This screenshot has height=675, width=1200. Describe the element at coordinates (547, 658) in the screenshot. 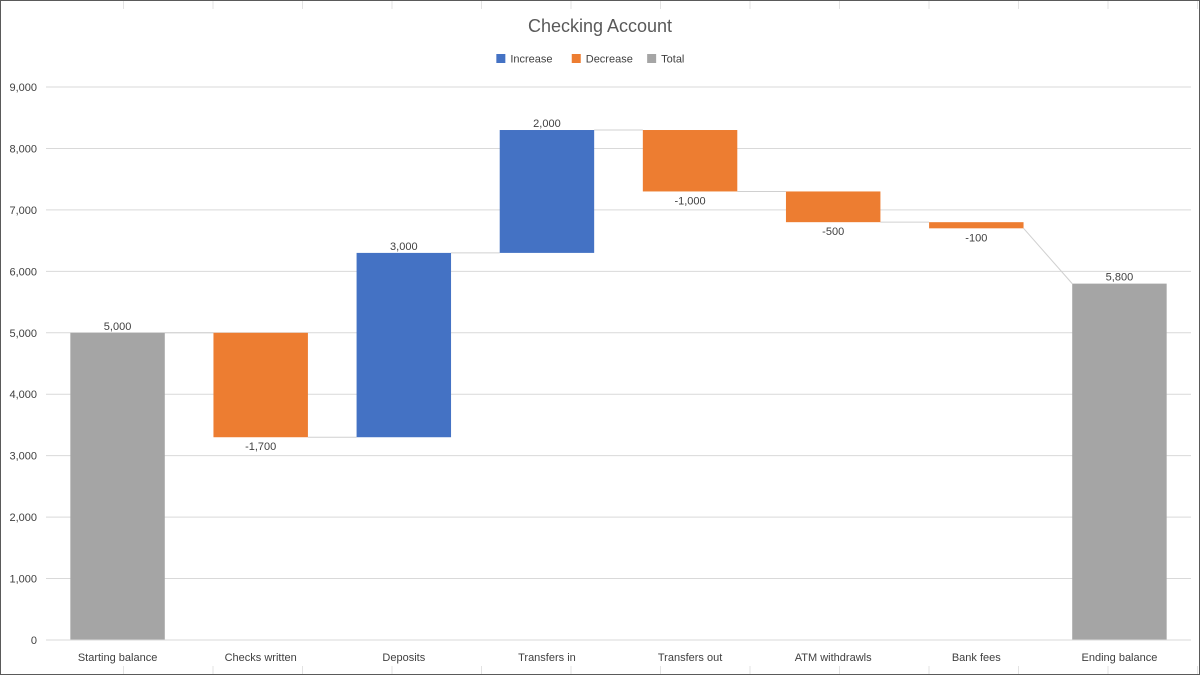

I see `category-label: Transfers in` at that location.